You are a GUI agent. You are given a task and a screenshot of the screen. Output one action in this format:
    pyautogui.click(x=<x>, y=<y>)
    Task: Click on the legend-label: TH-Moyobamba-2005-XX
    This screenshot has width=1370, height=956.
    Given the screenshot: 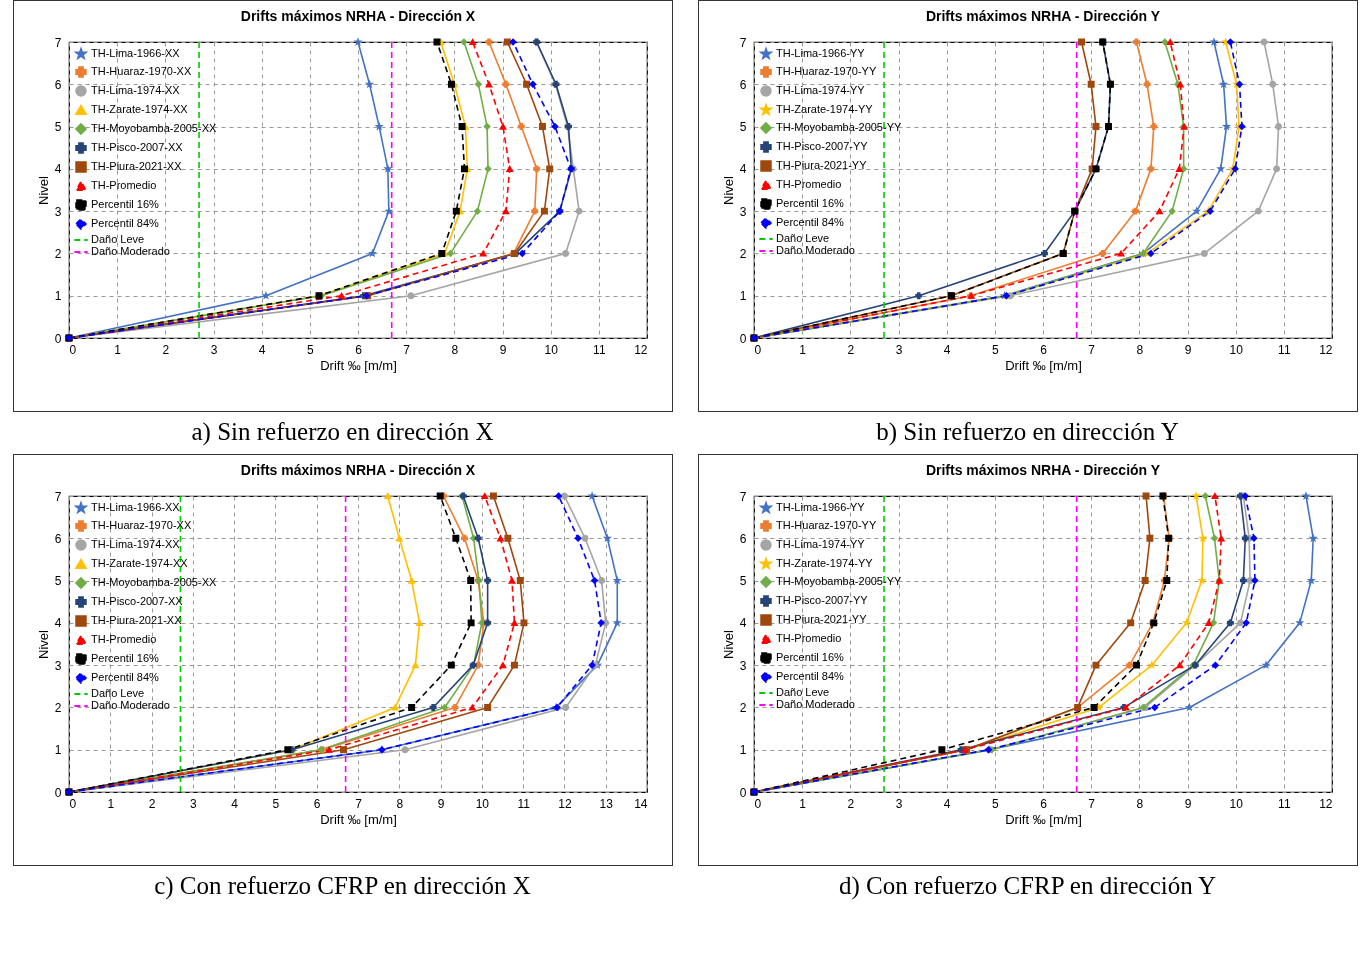 What is the action you would take?
    pyautogui.click(x=154, y=582)
    